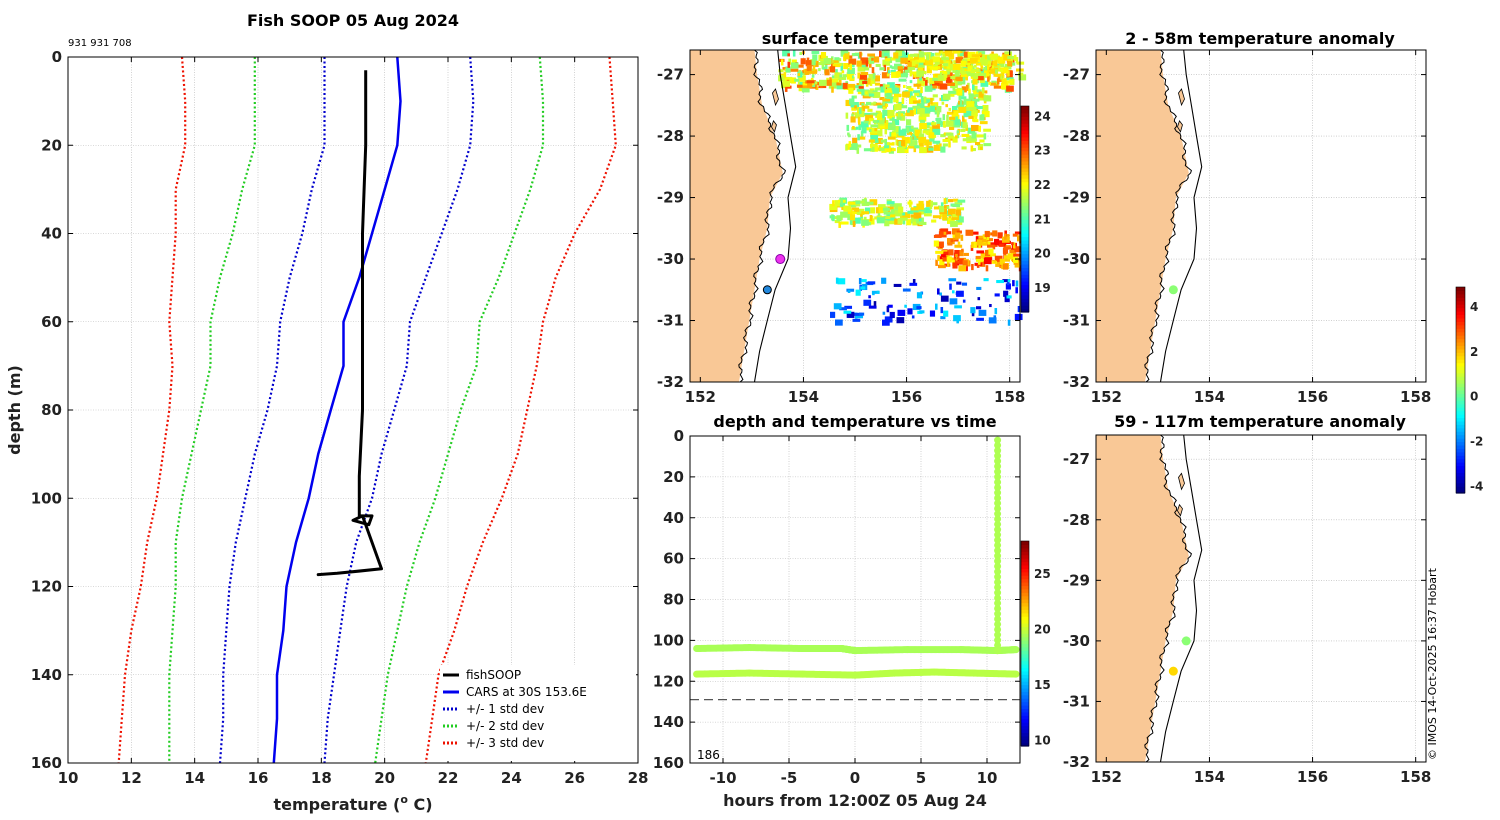 Image resolution: width=1500 pixels, height=820 pixels. What do you see at coordinates (1209, 397) in the screenshot?
I see `x-tick-label: 154` at bounding box center [1209, 397].